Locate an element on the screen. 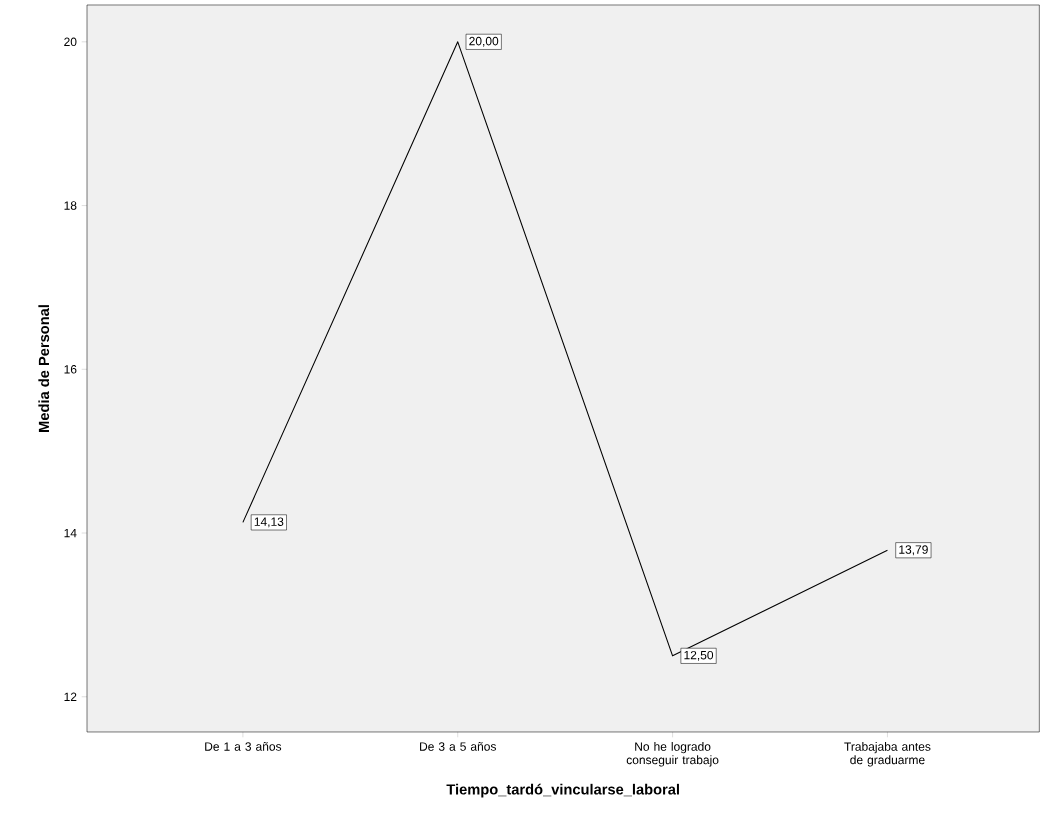 This screenshot has height=831, width=1040. data-label: 20,00 is located at coordinates (484, 41).